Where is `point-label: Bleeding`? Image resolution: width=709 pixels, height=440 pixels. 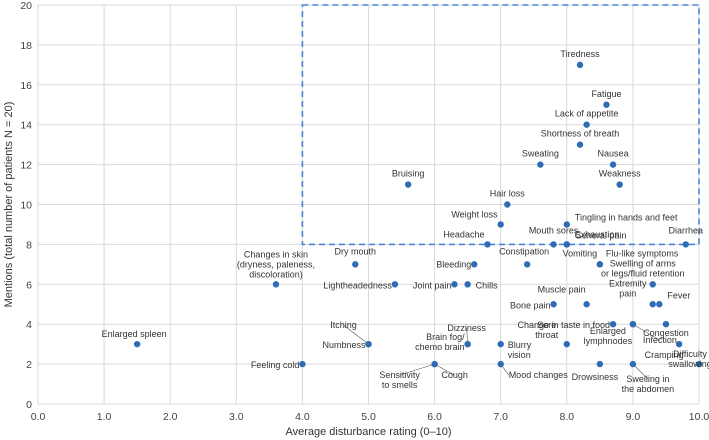
point-label: Bleeding is located at coordinates (453, 264).